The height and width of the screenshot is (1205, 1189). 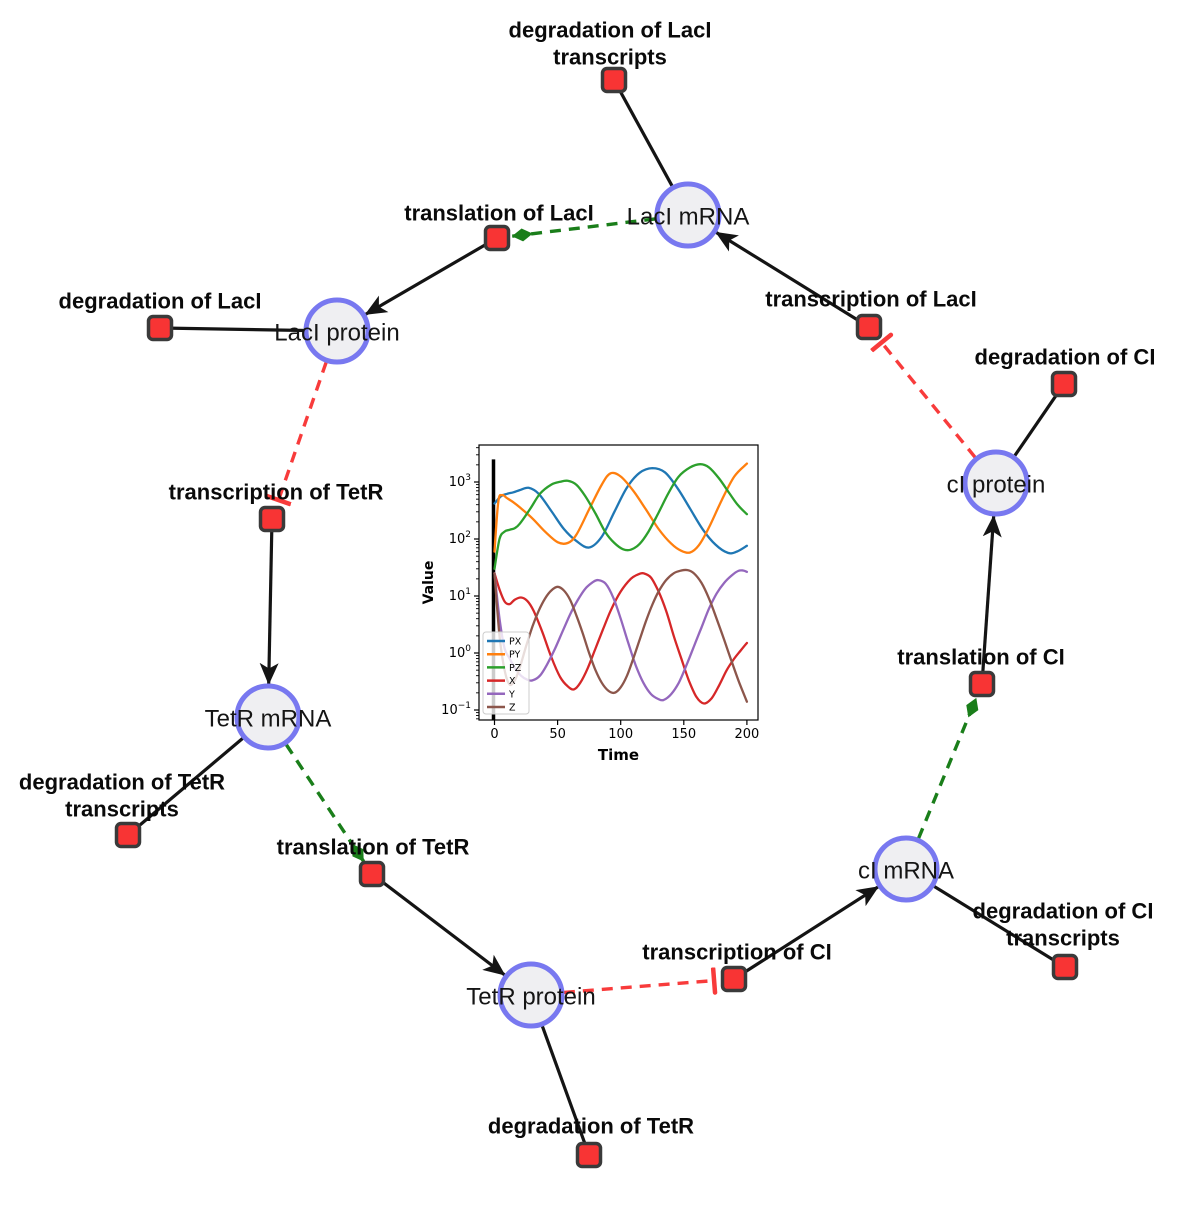 I want to click on reaction-node-deg-tetr, so click(x=589, y=1155).